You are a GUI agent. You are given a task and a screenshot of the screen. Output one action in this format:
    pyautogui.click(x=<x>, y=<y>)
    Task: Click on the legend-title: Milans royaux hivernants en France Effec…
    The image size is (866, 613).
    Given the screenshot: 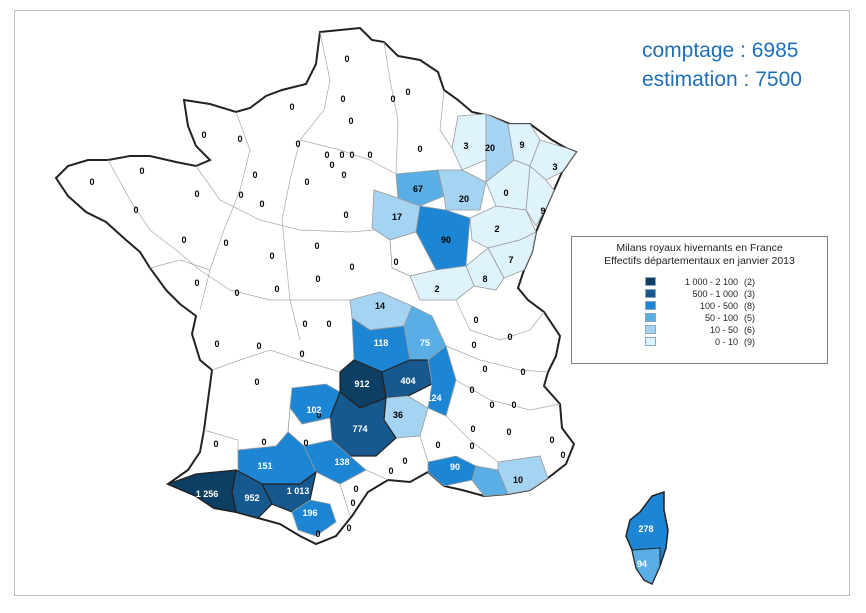 What is the action you would take?
    pyautogui.click(x=699, y=255)
    